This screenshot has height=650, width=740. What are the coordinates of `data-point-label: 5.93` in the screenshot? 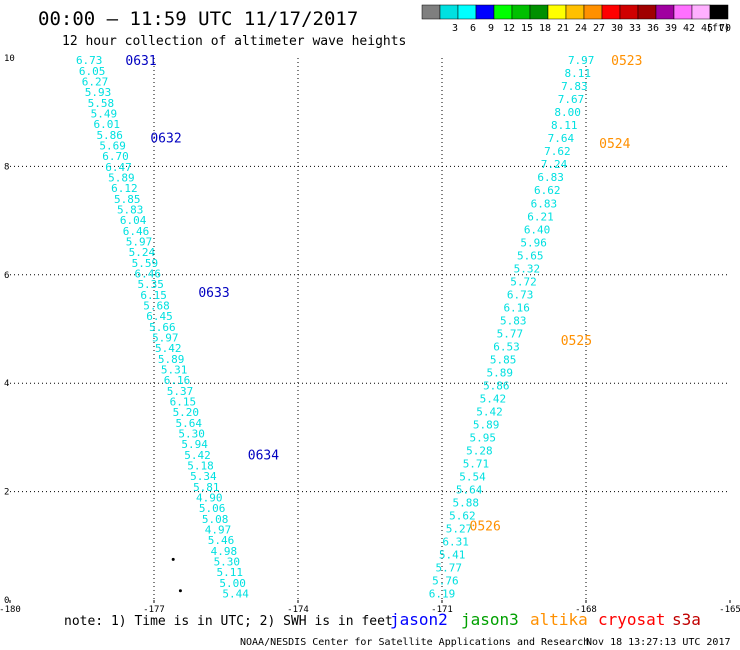 It's located at (98, 92).